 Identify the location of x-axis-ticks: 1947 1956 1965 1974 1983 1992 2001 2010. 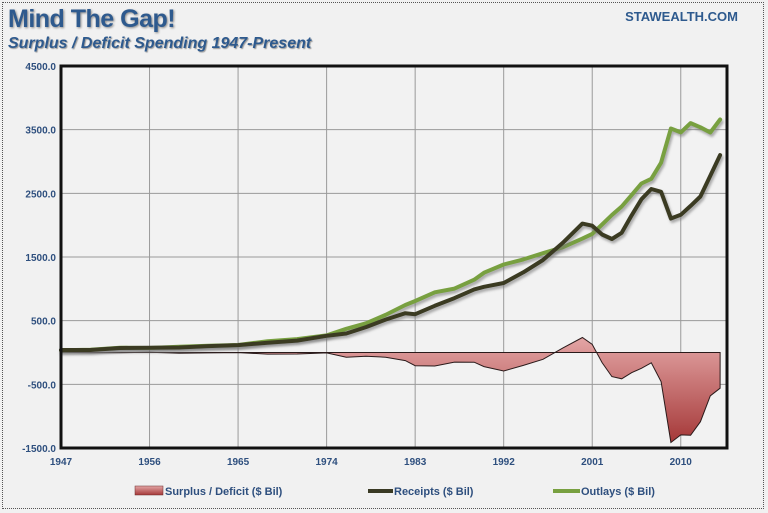
(371, 462).